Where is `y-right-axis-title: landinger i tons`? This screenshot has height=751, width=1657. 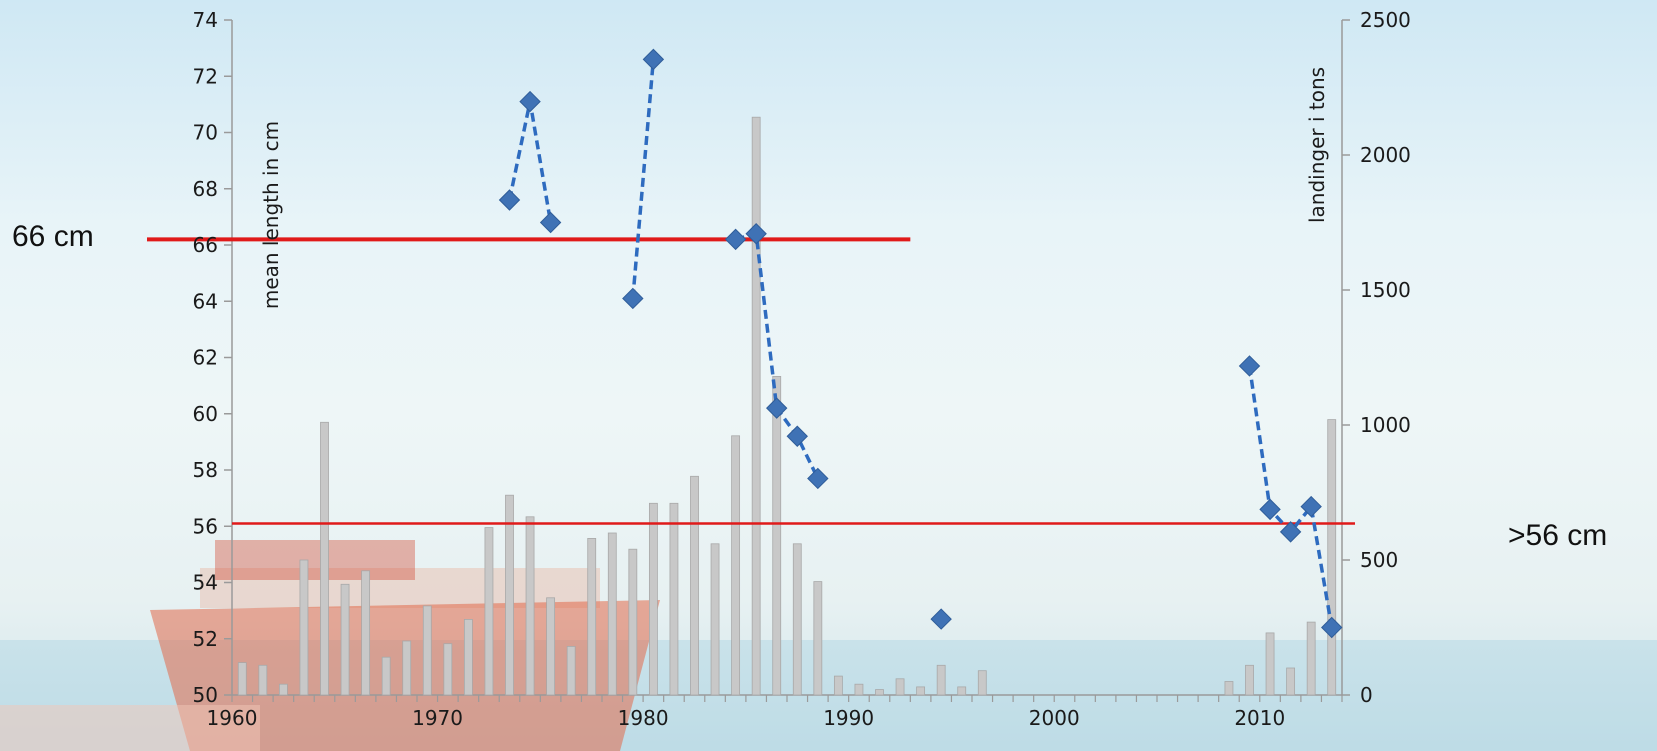
y-right-axis-title: landinger i tons is located at coordinates (1317, 145).